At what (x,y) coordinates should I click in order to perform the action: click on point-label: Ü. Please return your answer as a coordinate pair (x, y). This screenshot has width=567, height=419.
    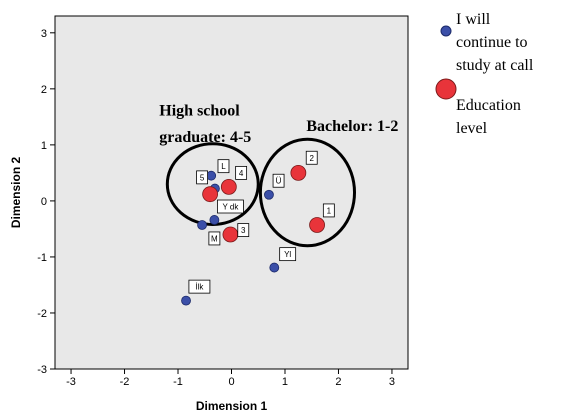
    Looking at the image, I should click on (278, 180).